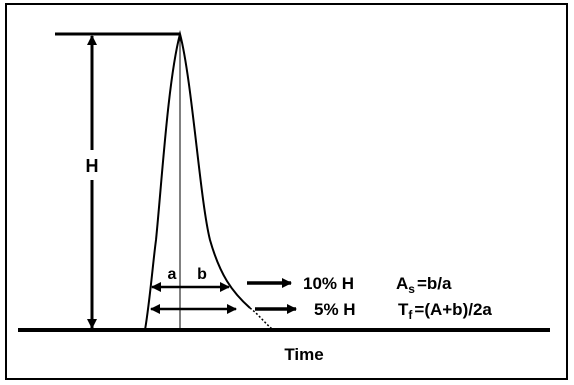  What do you see at coordinates (202, 274) in the screenshot?
I see `b-label: b` at bounding box center [202, 274].